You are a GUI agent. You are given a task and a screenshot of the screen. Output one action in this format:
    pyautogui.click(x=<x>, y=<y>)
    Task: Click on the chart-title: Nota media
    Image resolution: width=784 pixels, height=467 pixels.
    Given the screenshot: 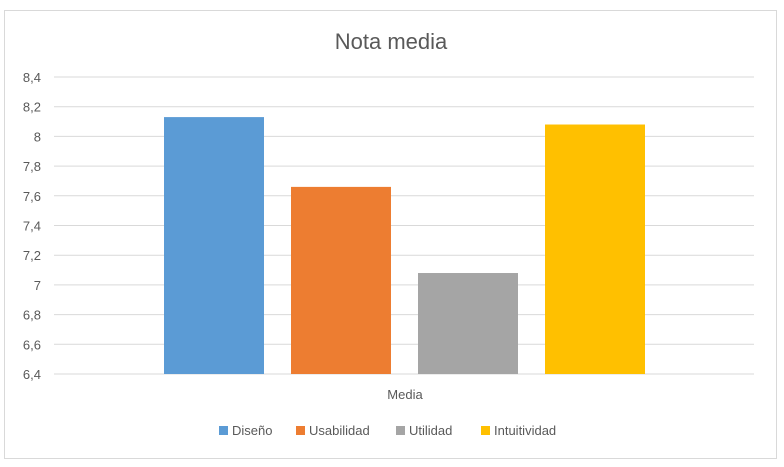 What is the action you would take?
    pyautogui.click(x=391, y=41)
    